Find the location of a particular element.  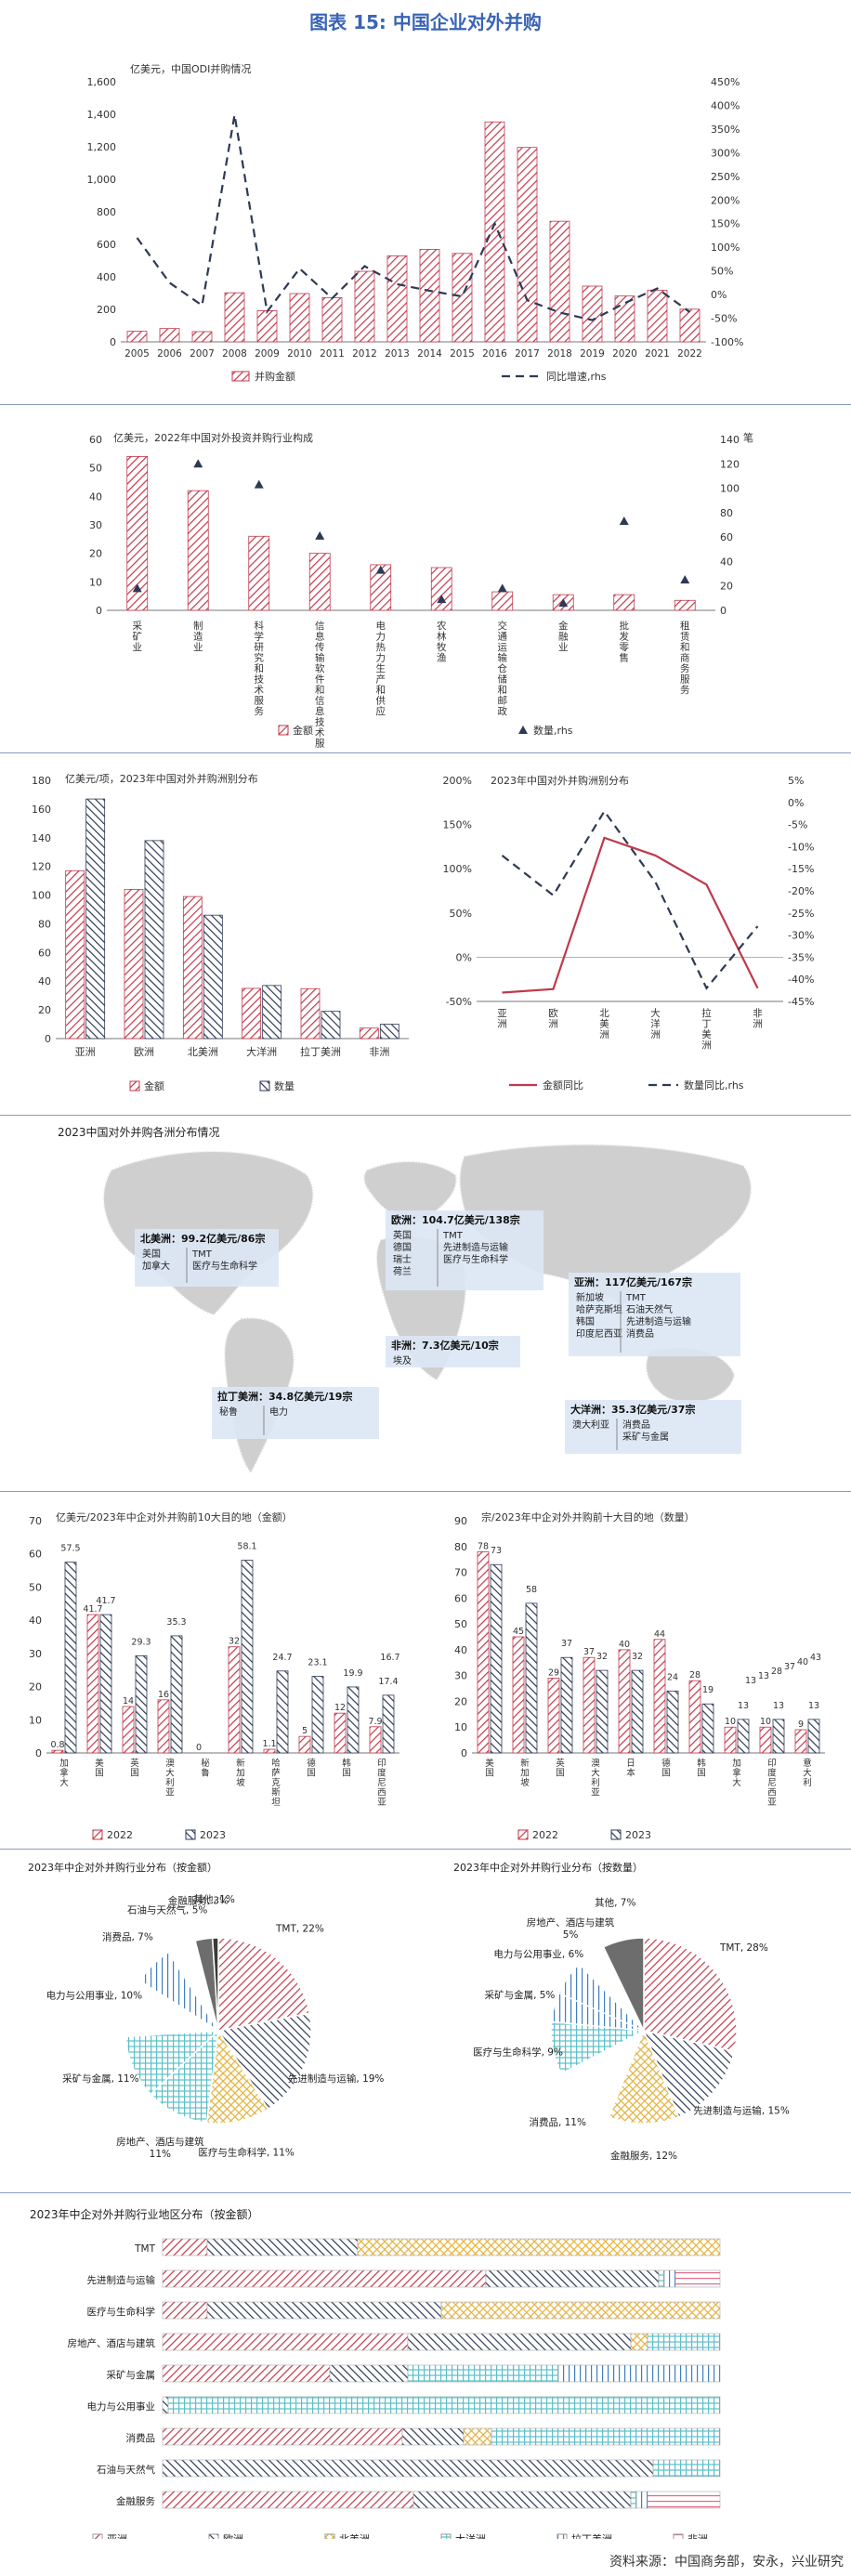

region-box-industry: 采矿与金属 is located at coordinates (645, 1437).